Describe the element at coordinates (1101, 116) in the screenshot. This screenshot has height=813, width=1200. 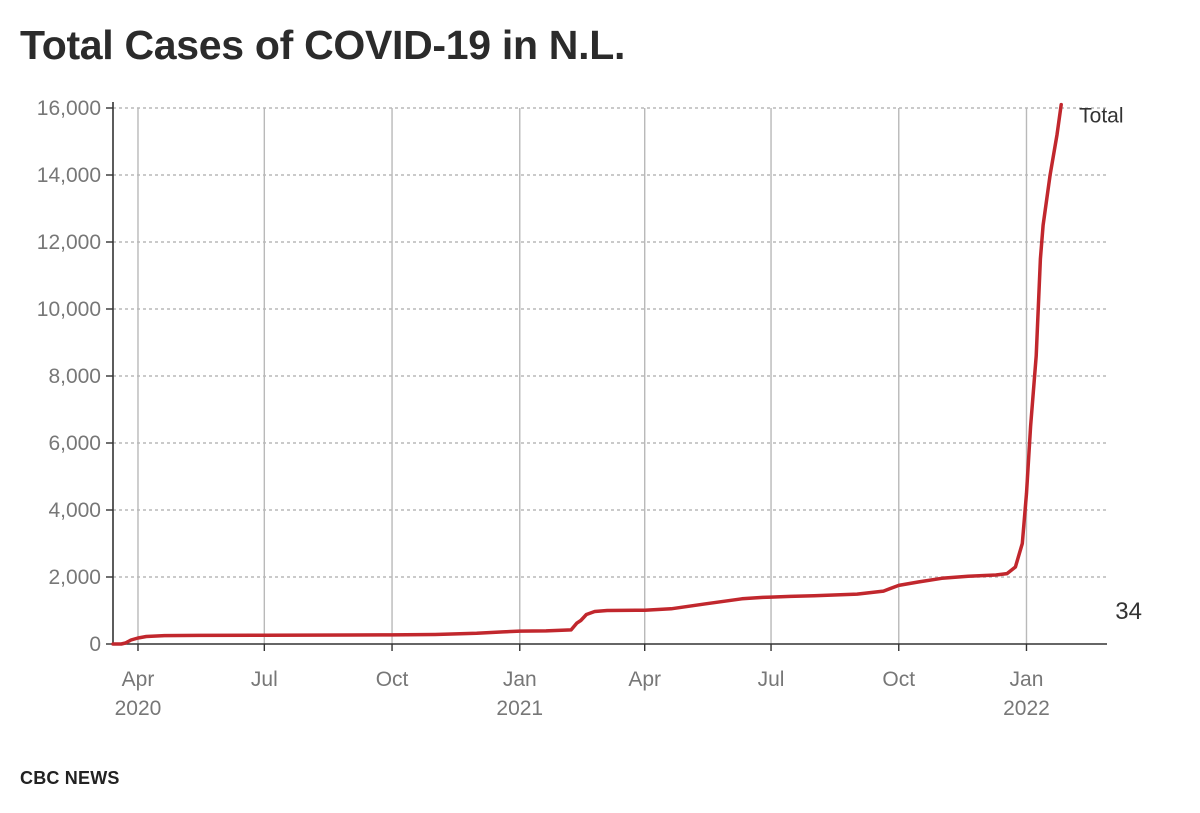
I see `series-end-label: Total` at that location.